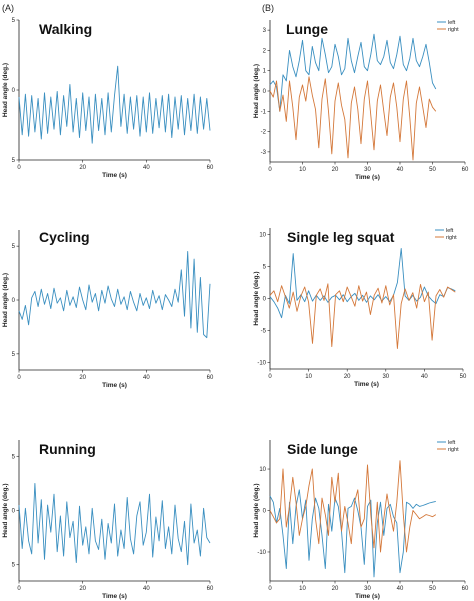  I want to click on chart-title: Single leg squat, so click(341, 237).